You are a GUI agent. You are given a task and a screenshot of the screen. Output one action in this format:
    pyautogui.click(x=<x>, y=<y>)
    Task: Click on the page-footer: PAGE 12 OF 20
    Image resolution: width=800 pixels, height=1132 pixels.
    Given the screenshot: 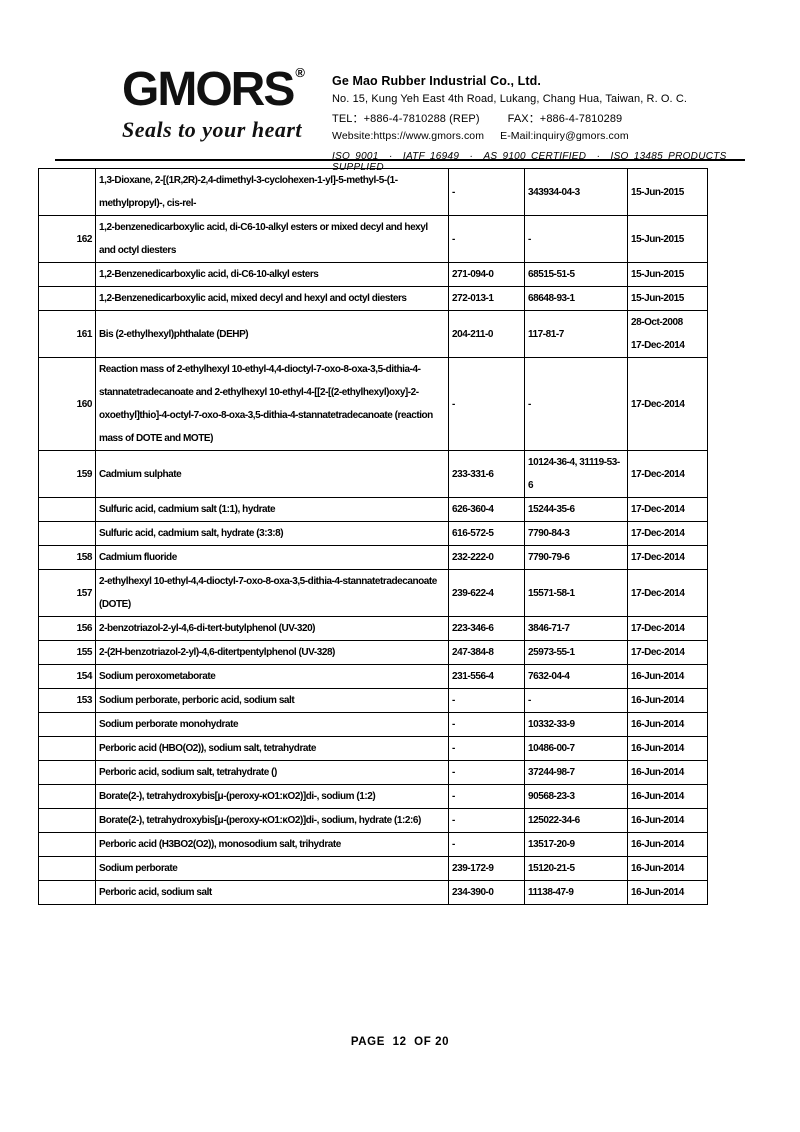 What is the action you would take?
    pyautogui.click(x=400, y=1041)
    